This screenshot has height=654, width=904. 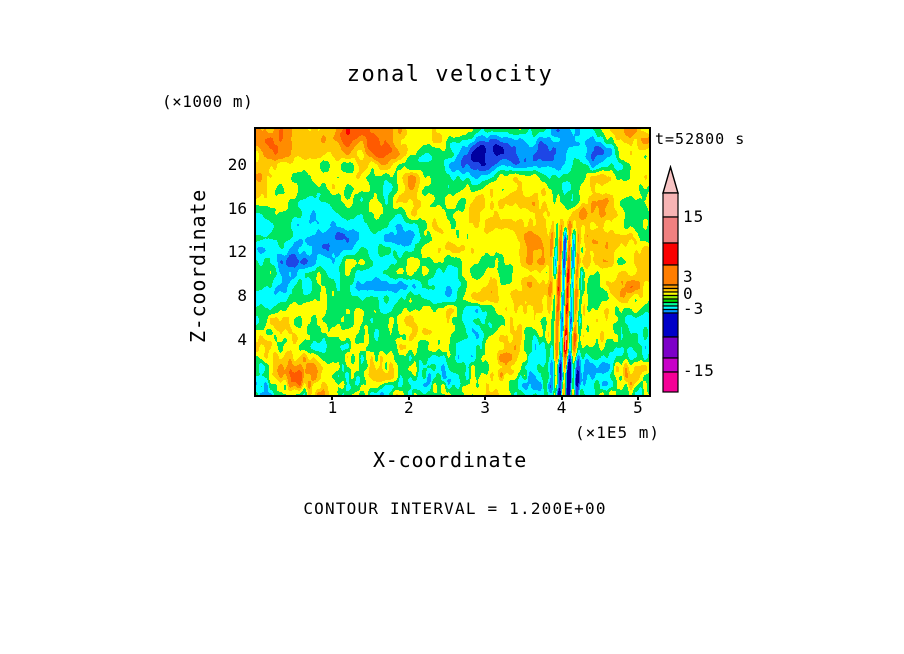 I want to click on z-tick-label: 16, so click(x=237, y=208).